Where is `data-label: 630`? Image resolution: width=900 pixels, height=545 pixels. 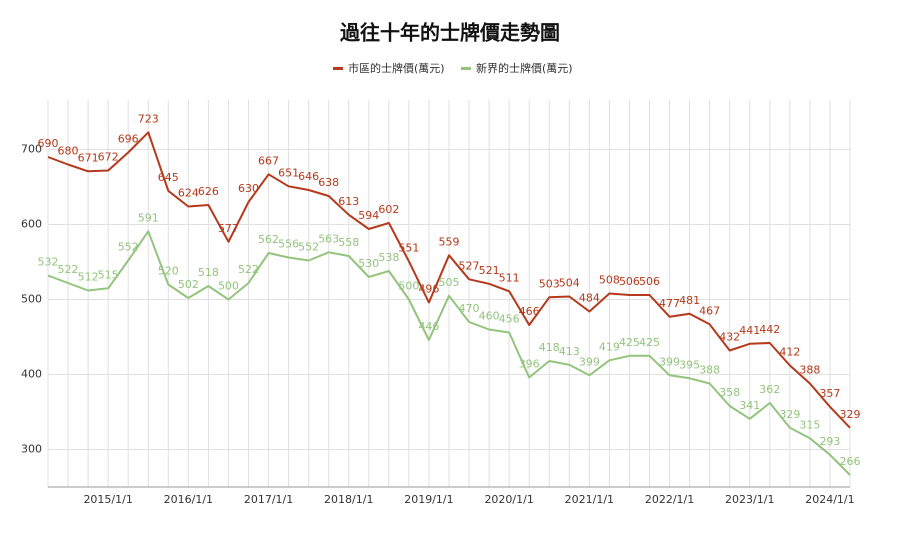
data-label: 630 is located at coordinates (248, 188).